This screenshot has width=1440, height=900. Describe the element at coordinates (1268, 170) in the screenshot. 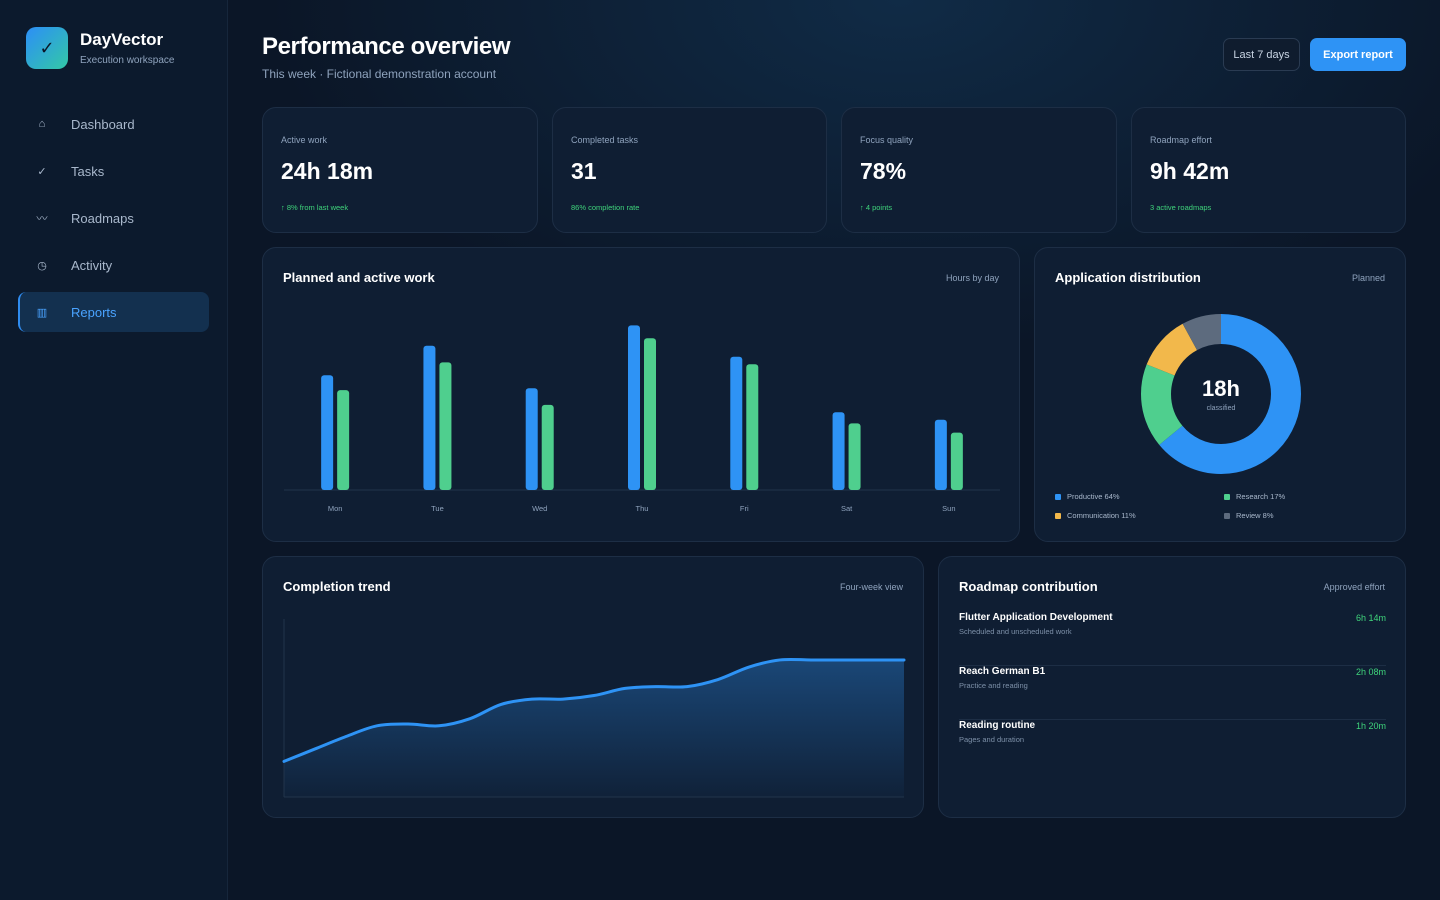

I see `stat-card-roadmap-effort: Roadmap effort 9h 42m 3 active roadmaps` at that location.